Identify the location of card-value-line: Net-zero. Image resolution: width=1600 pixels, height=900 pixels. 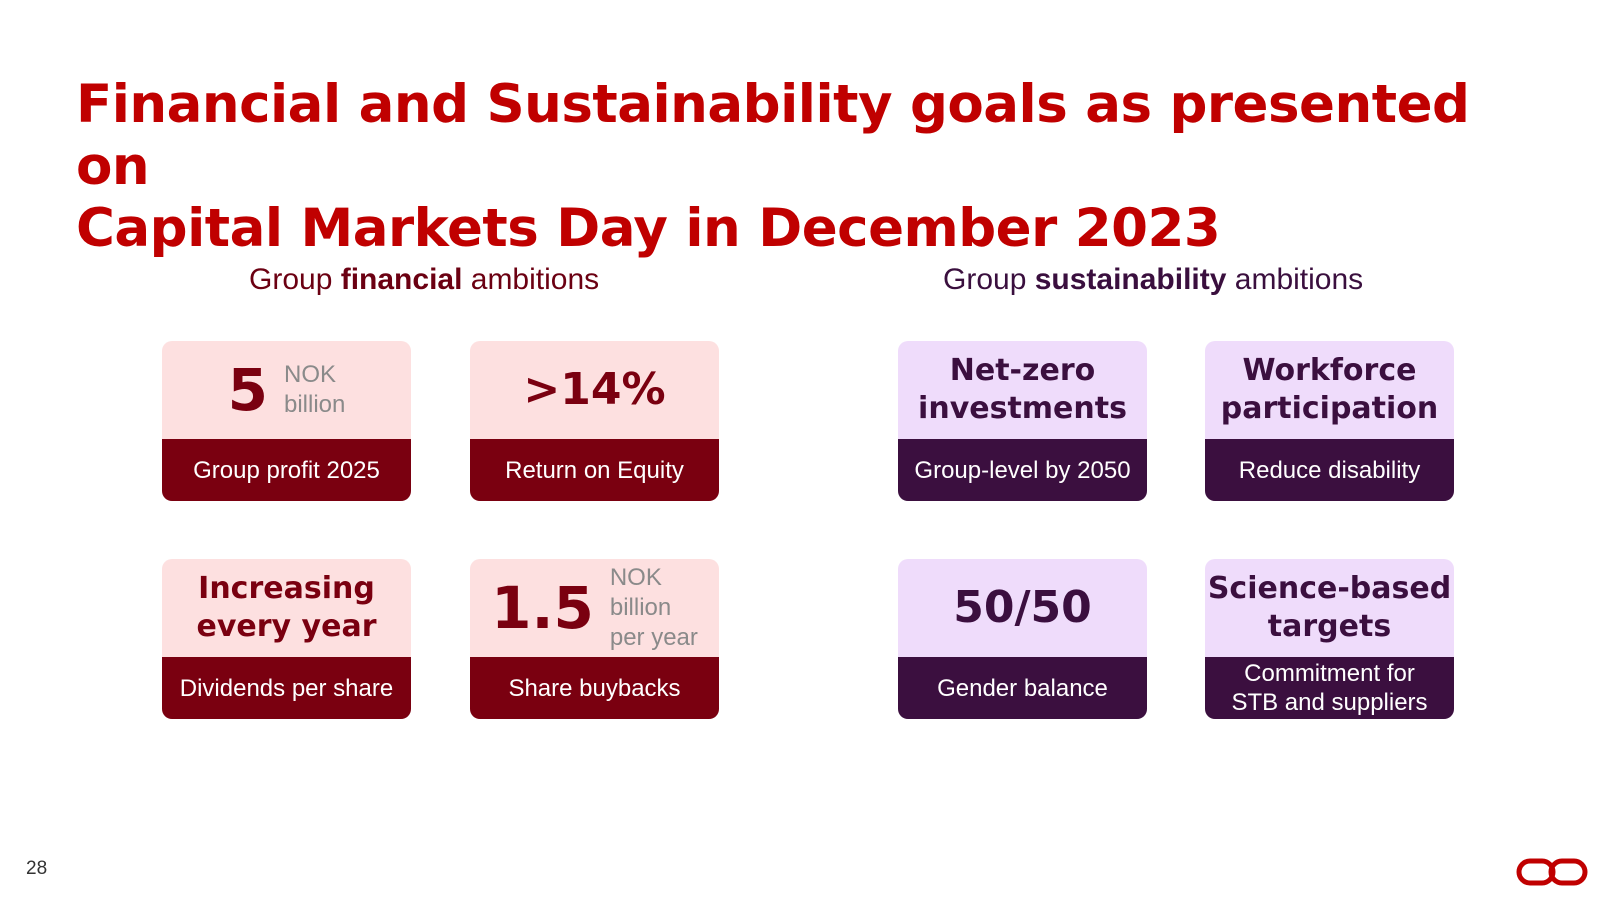
(1022, 370).